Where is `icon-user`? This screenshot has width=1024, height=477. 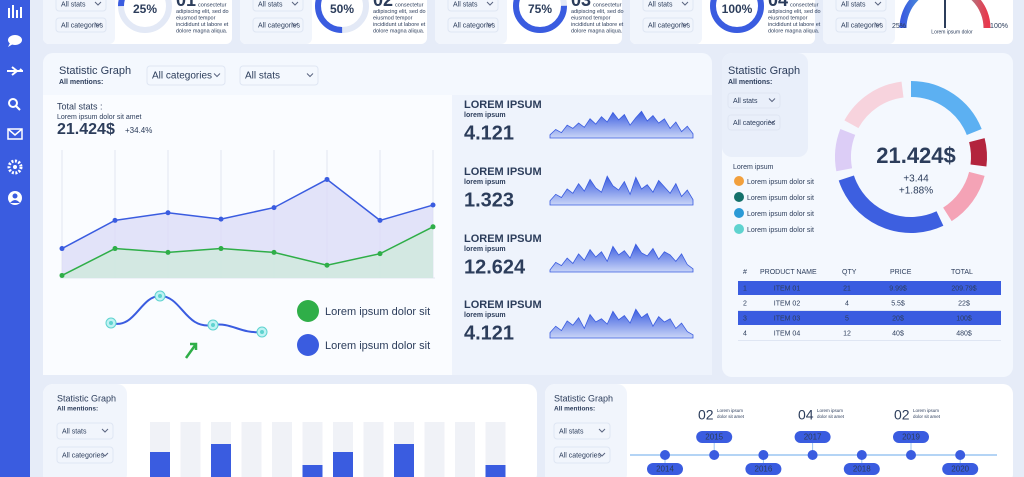 icon-user is located at coordinates (15, 198).